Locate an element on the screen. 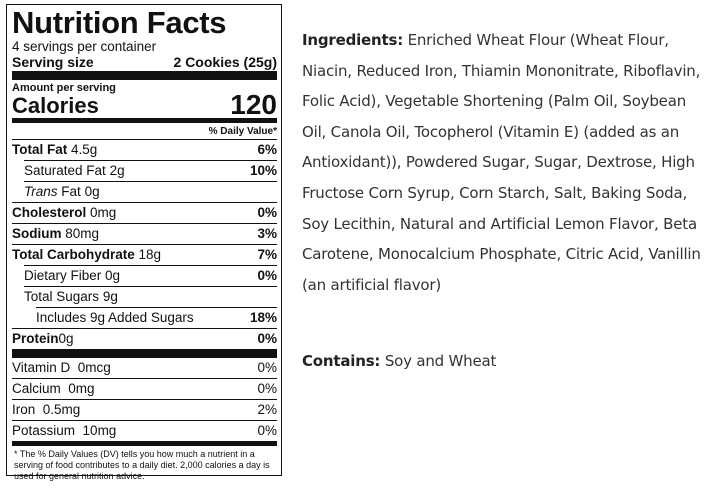 This screenshot has width=716, height=495. nutrient-row-total-carbohydrate: Total Carbohydrate 18g 7% is located at coordinates (144, 254).